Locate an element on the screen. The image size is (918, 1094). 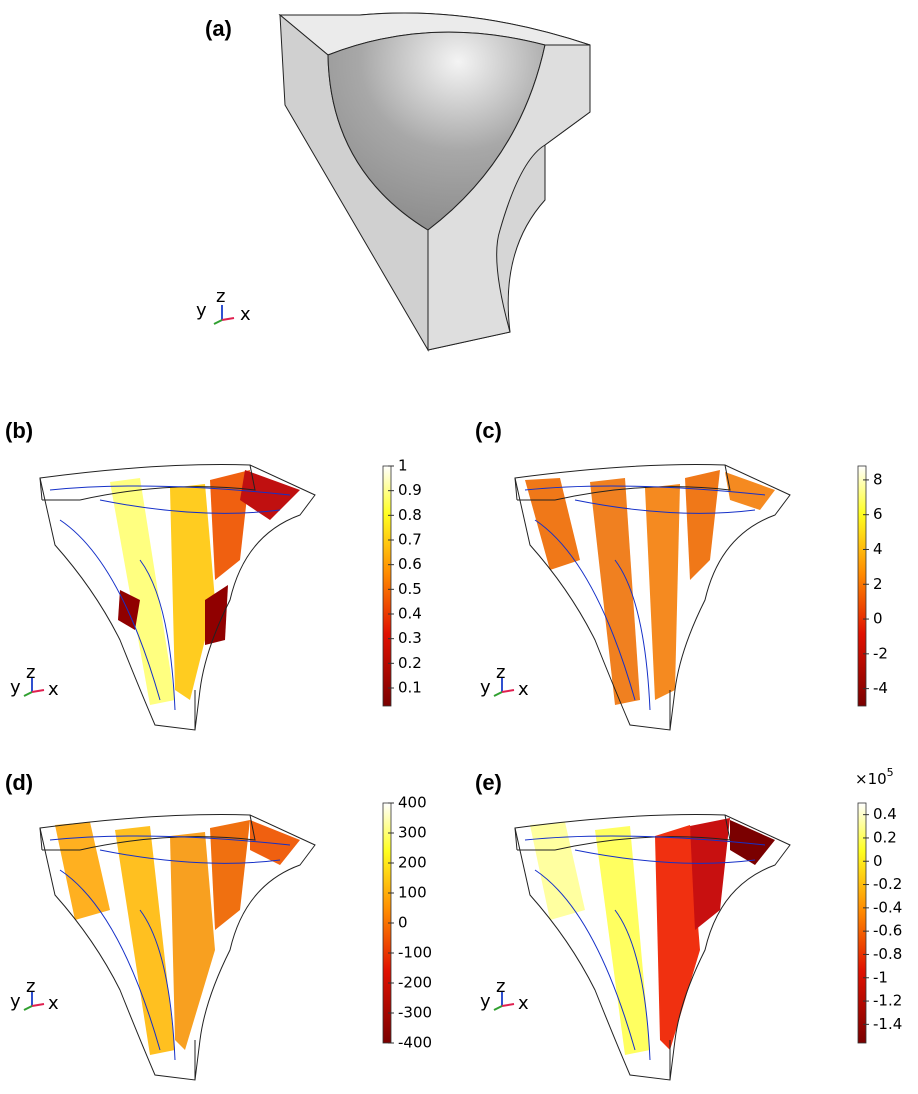
colorbar-tick-label: -0.6 is located at coordinates (887, 931).